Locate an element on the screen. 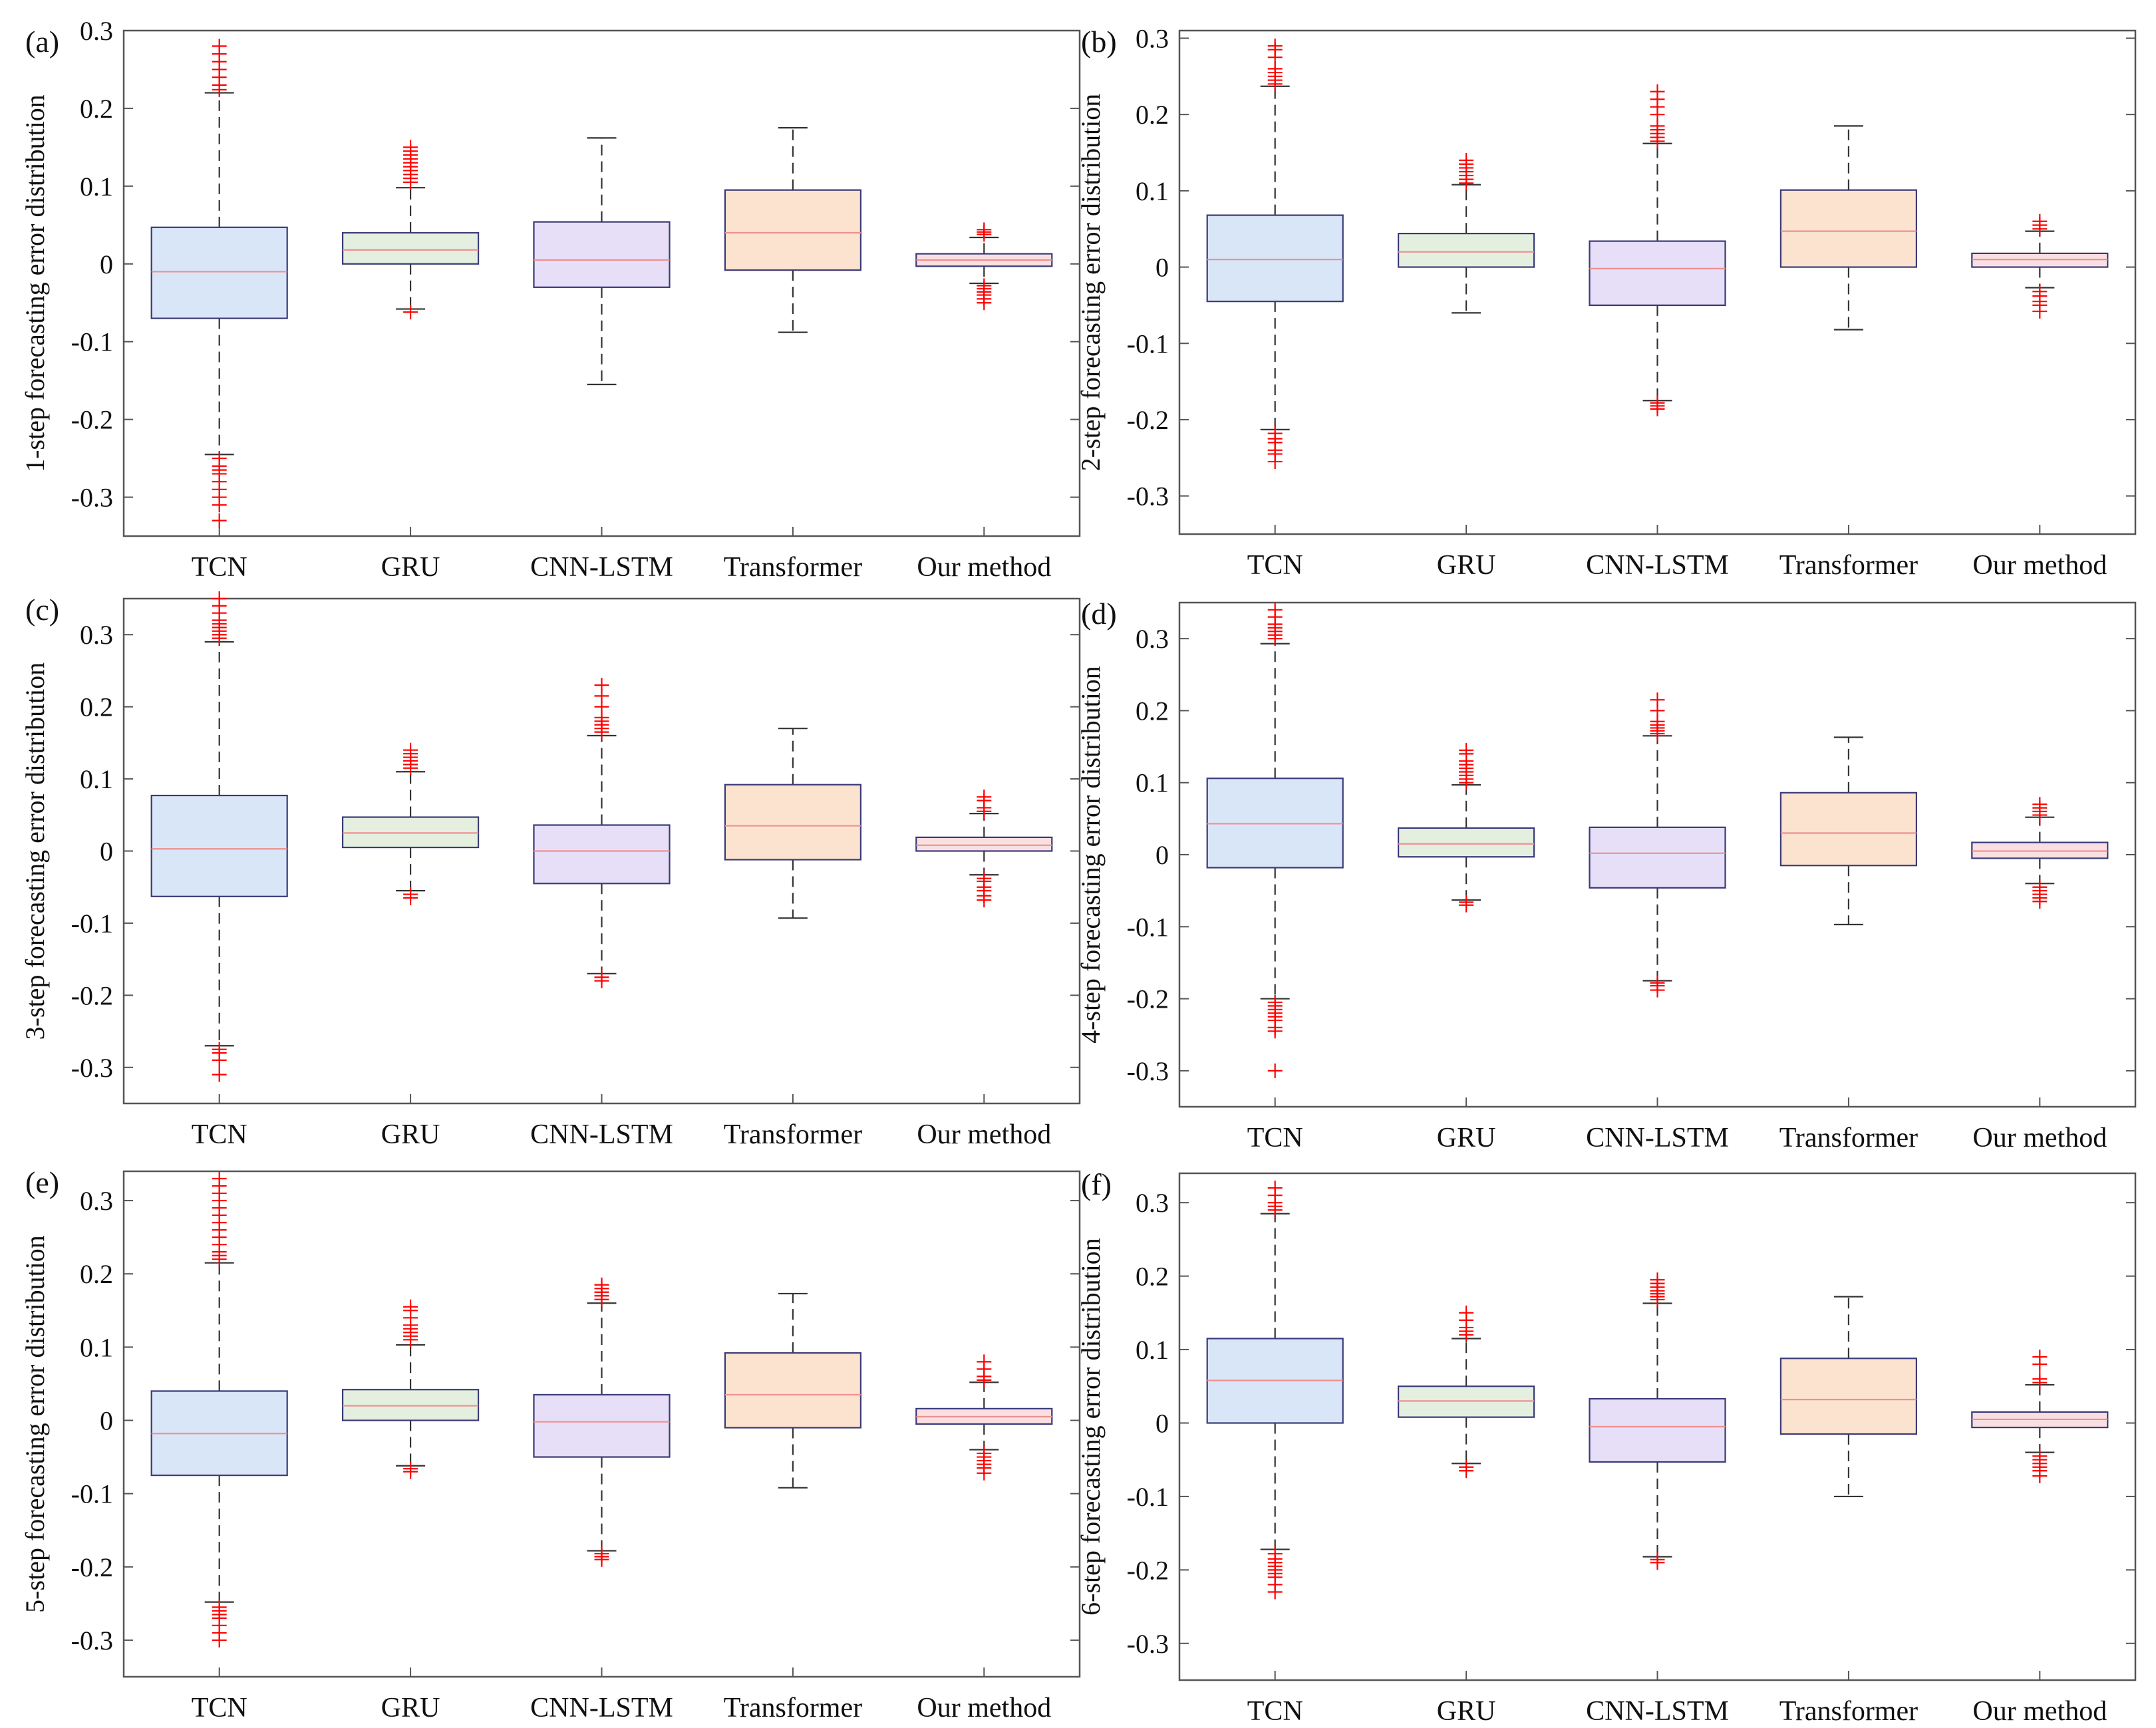 The height and width of the screenshot is (1728, 2156). panel-label: (a) is located at coordinates (42, 42).